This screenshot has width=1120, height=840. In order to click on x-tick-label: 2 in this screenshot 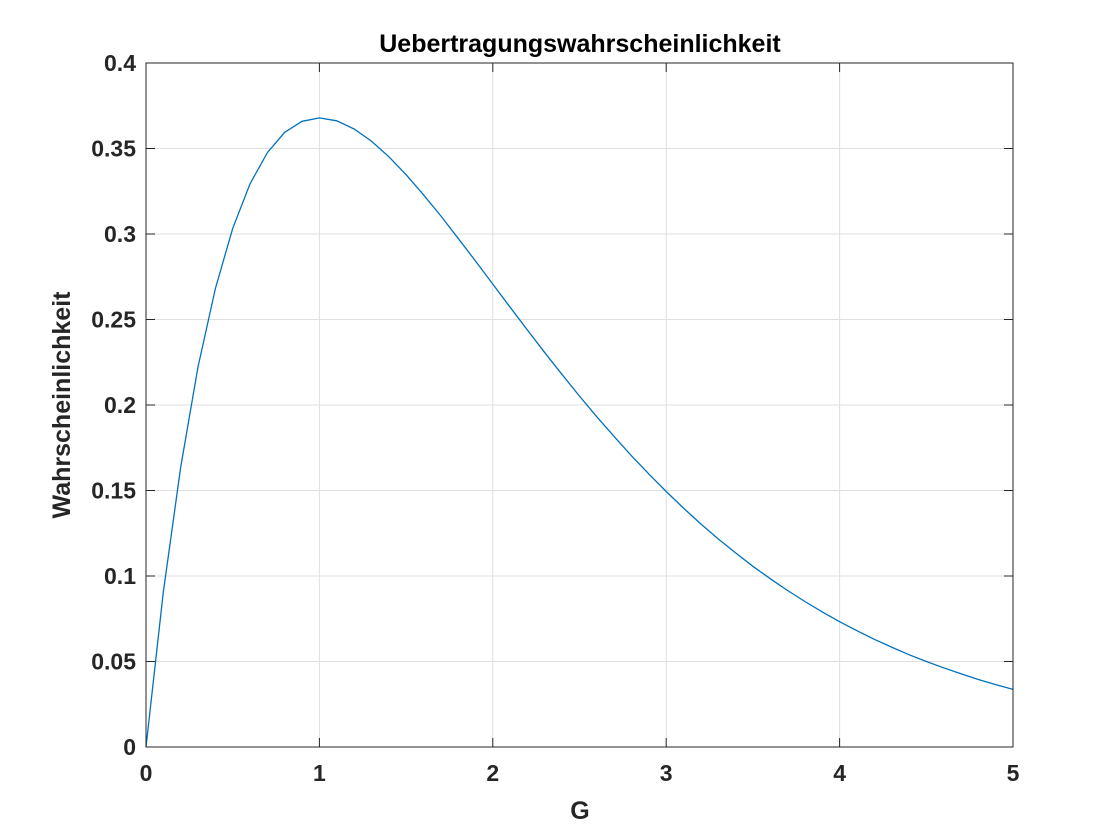, I will do `click(492, 773)`.